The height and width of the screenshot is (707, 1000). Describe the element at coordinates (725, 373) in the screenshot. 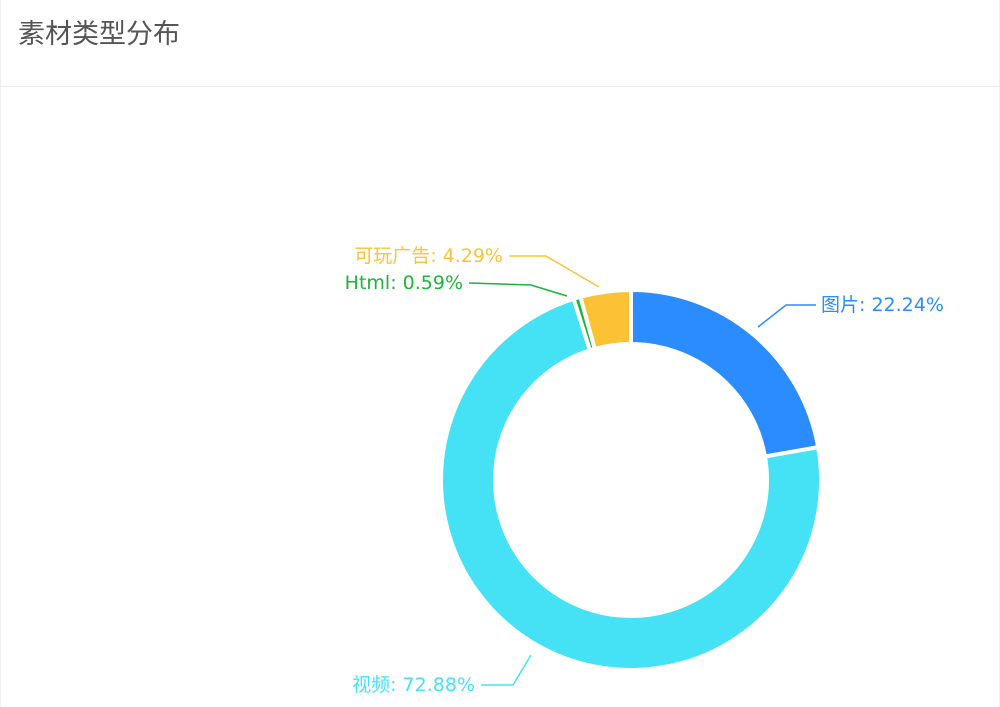

I see `slice-图片` at that location.